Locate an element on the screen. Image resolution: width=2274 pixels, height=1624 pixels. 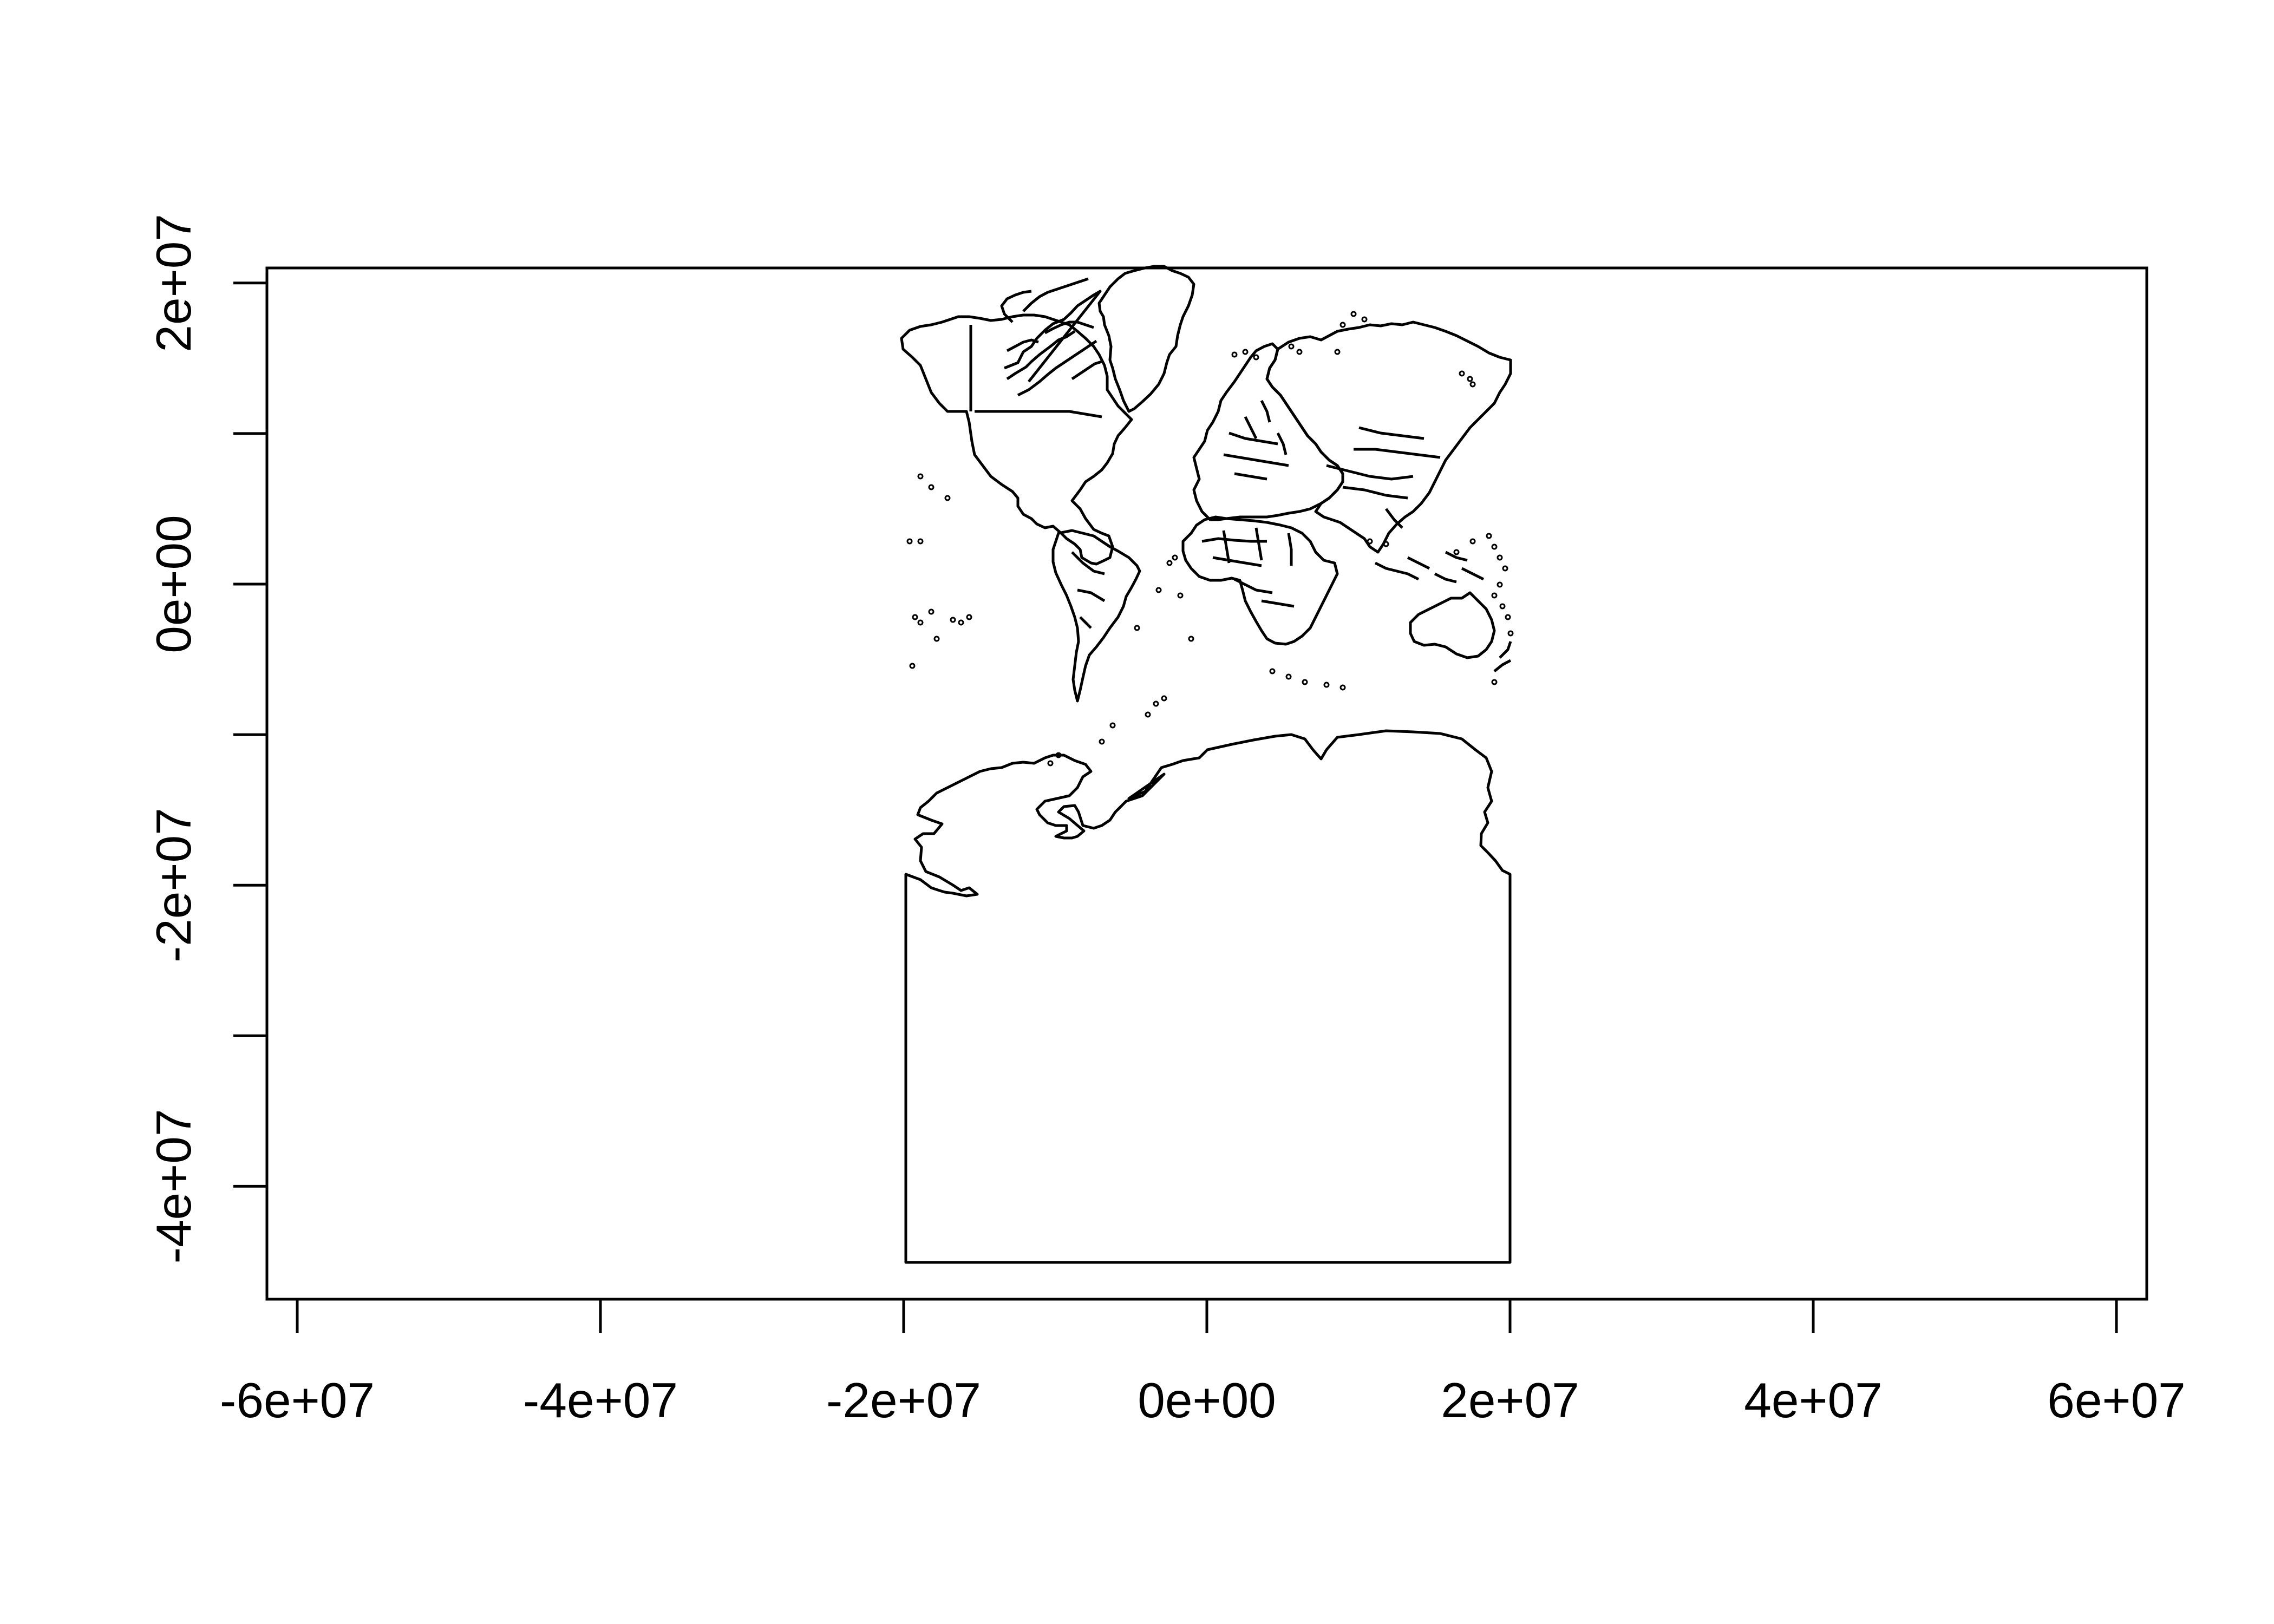
island-dots is located at coordinates (1210, 539).